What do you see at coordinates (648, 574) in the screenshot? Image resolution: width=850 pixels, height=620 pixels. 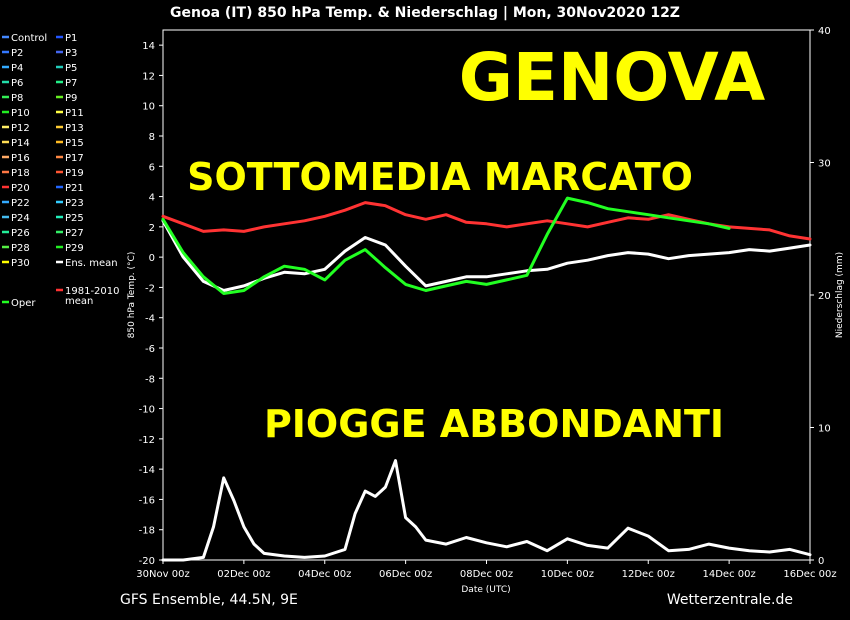 I see `x-tick-label: 12Dec 00z` at bounding box center [648, 574].